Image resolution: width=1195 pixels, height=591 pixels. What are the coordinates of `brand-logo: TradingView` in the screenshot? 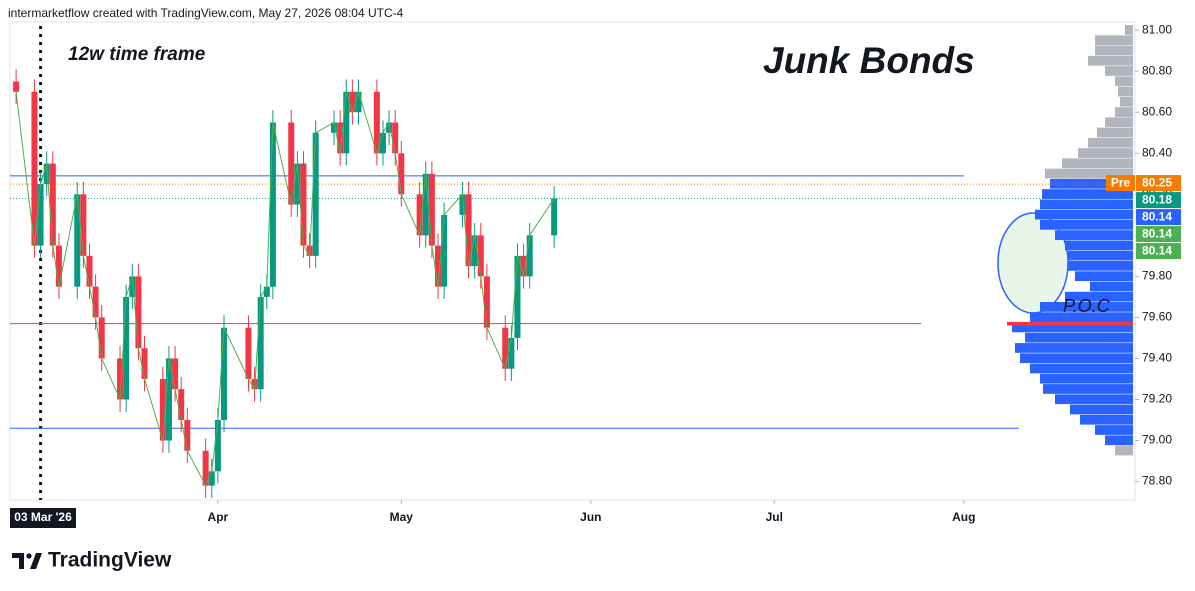 It's located at (92, 560).